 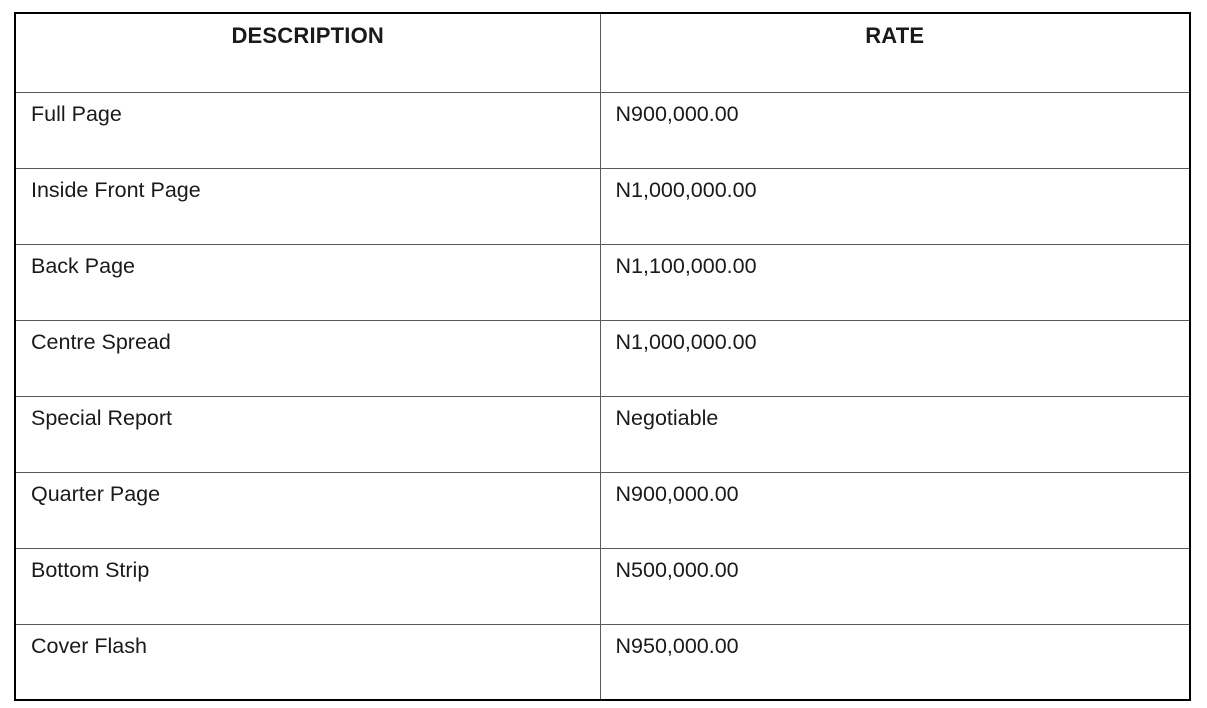 I want to click on table-row: Special Report Negotiable, so click(x=602, y=434).